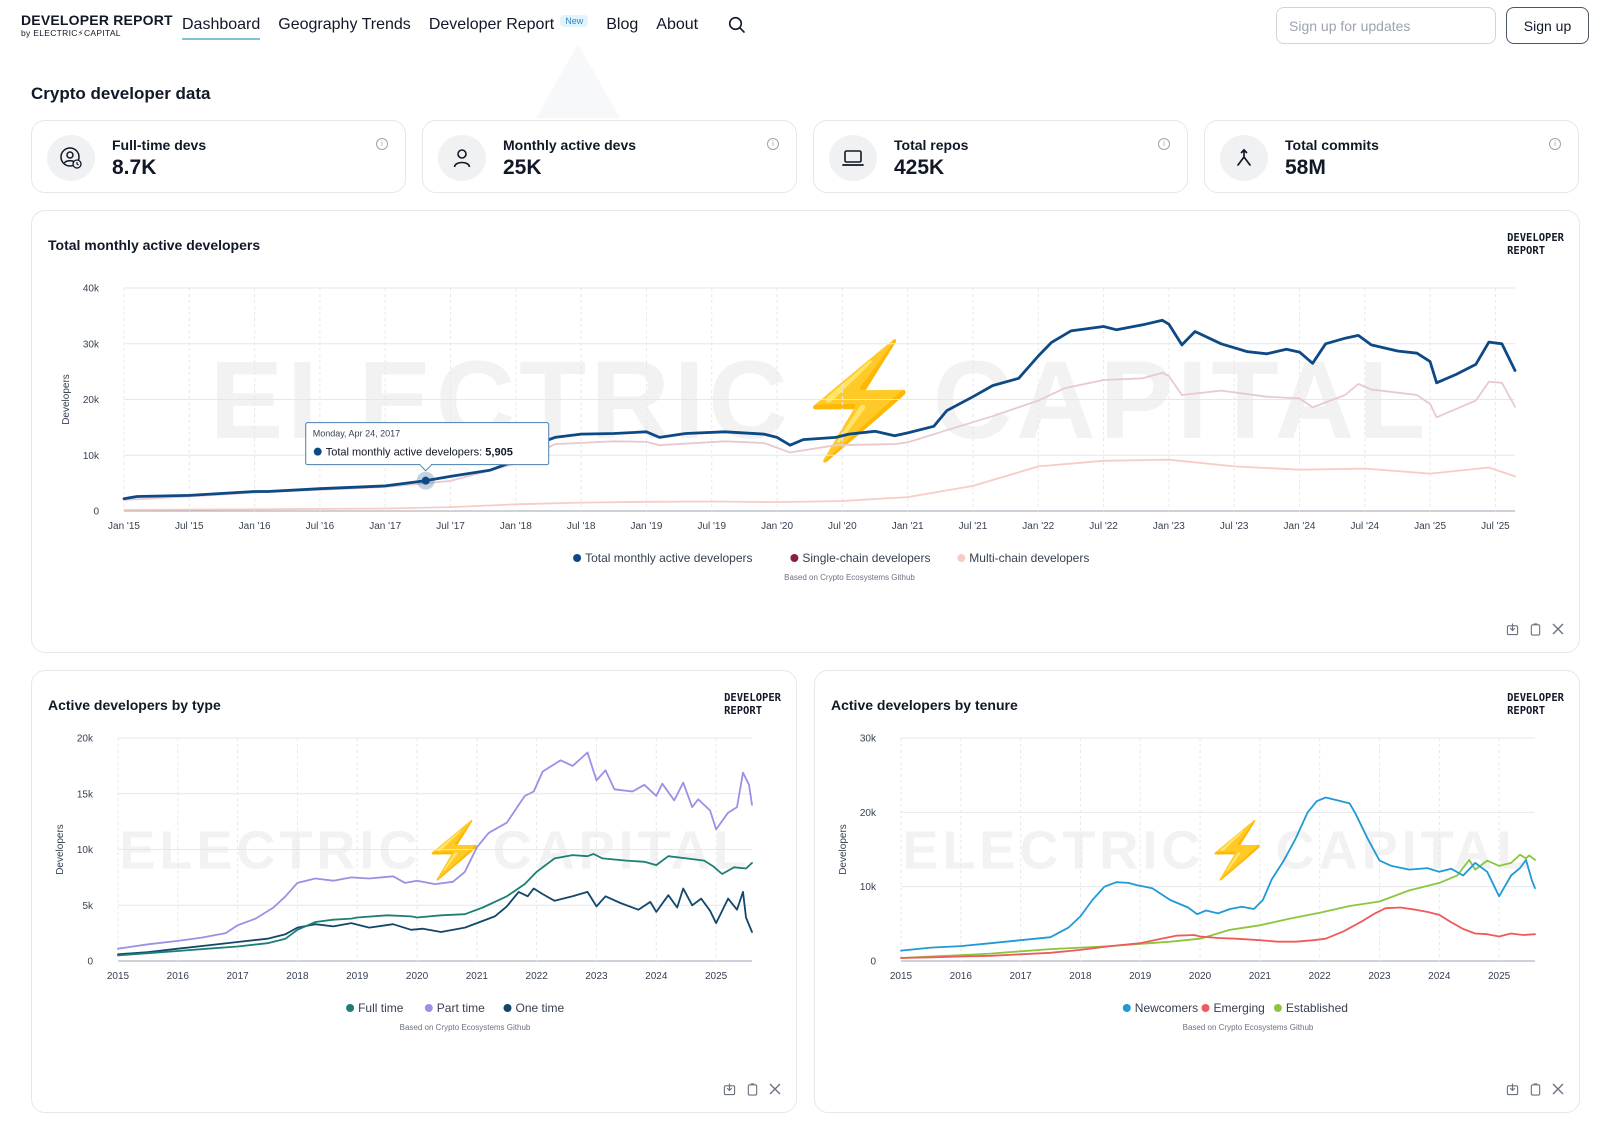 Image resolution: width=1600 pixels, height=1122 pixels. I want to click on series-line-established, so click(1218, 906).